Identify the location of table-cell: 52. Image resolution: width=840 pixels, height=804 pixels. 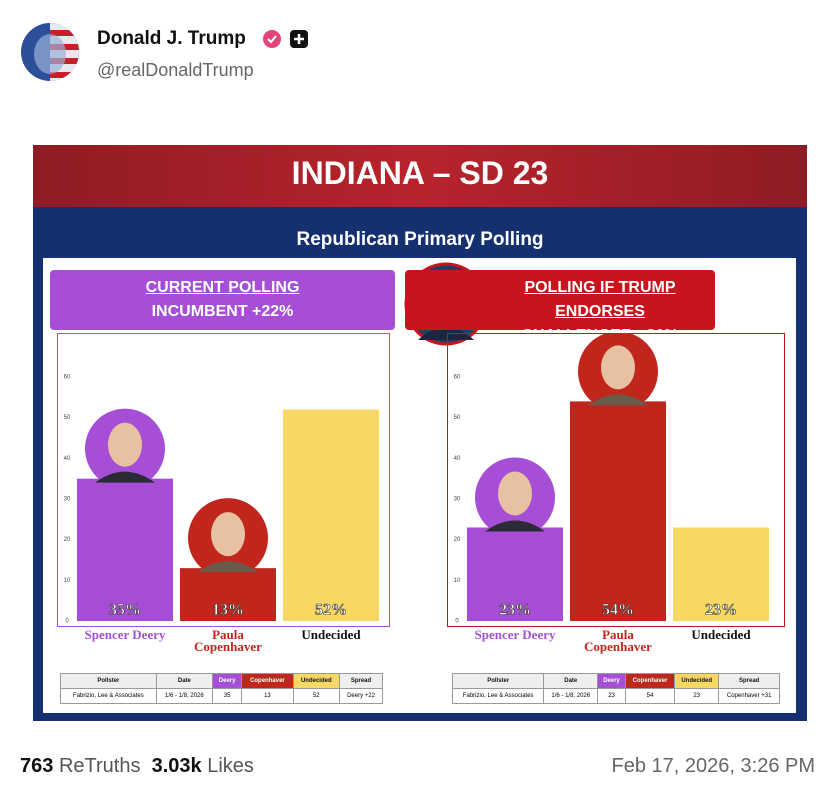
(316, 696).